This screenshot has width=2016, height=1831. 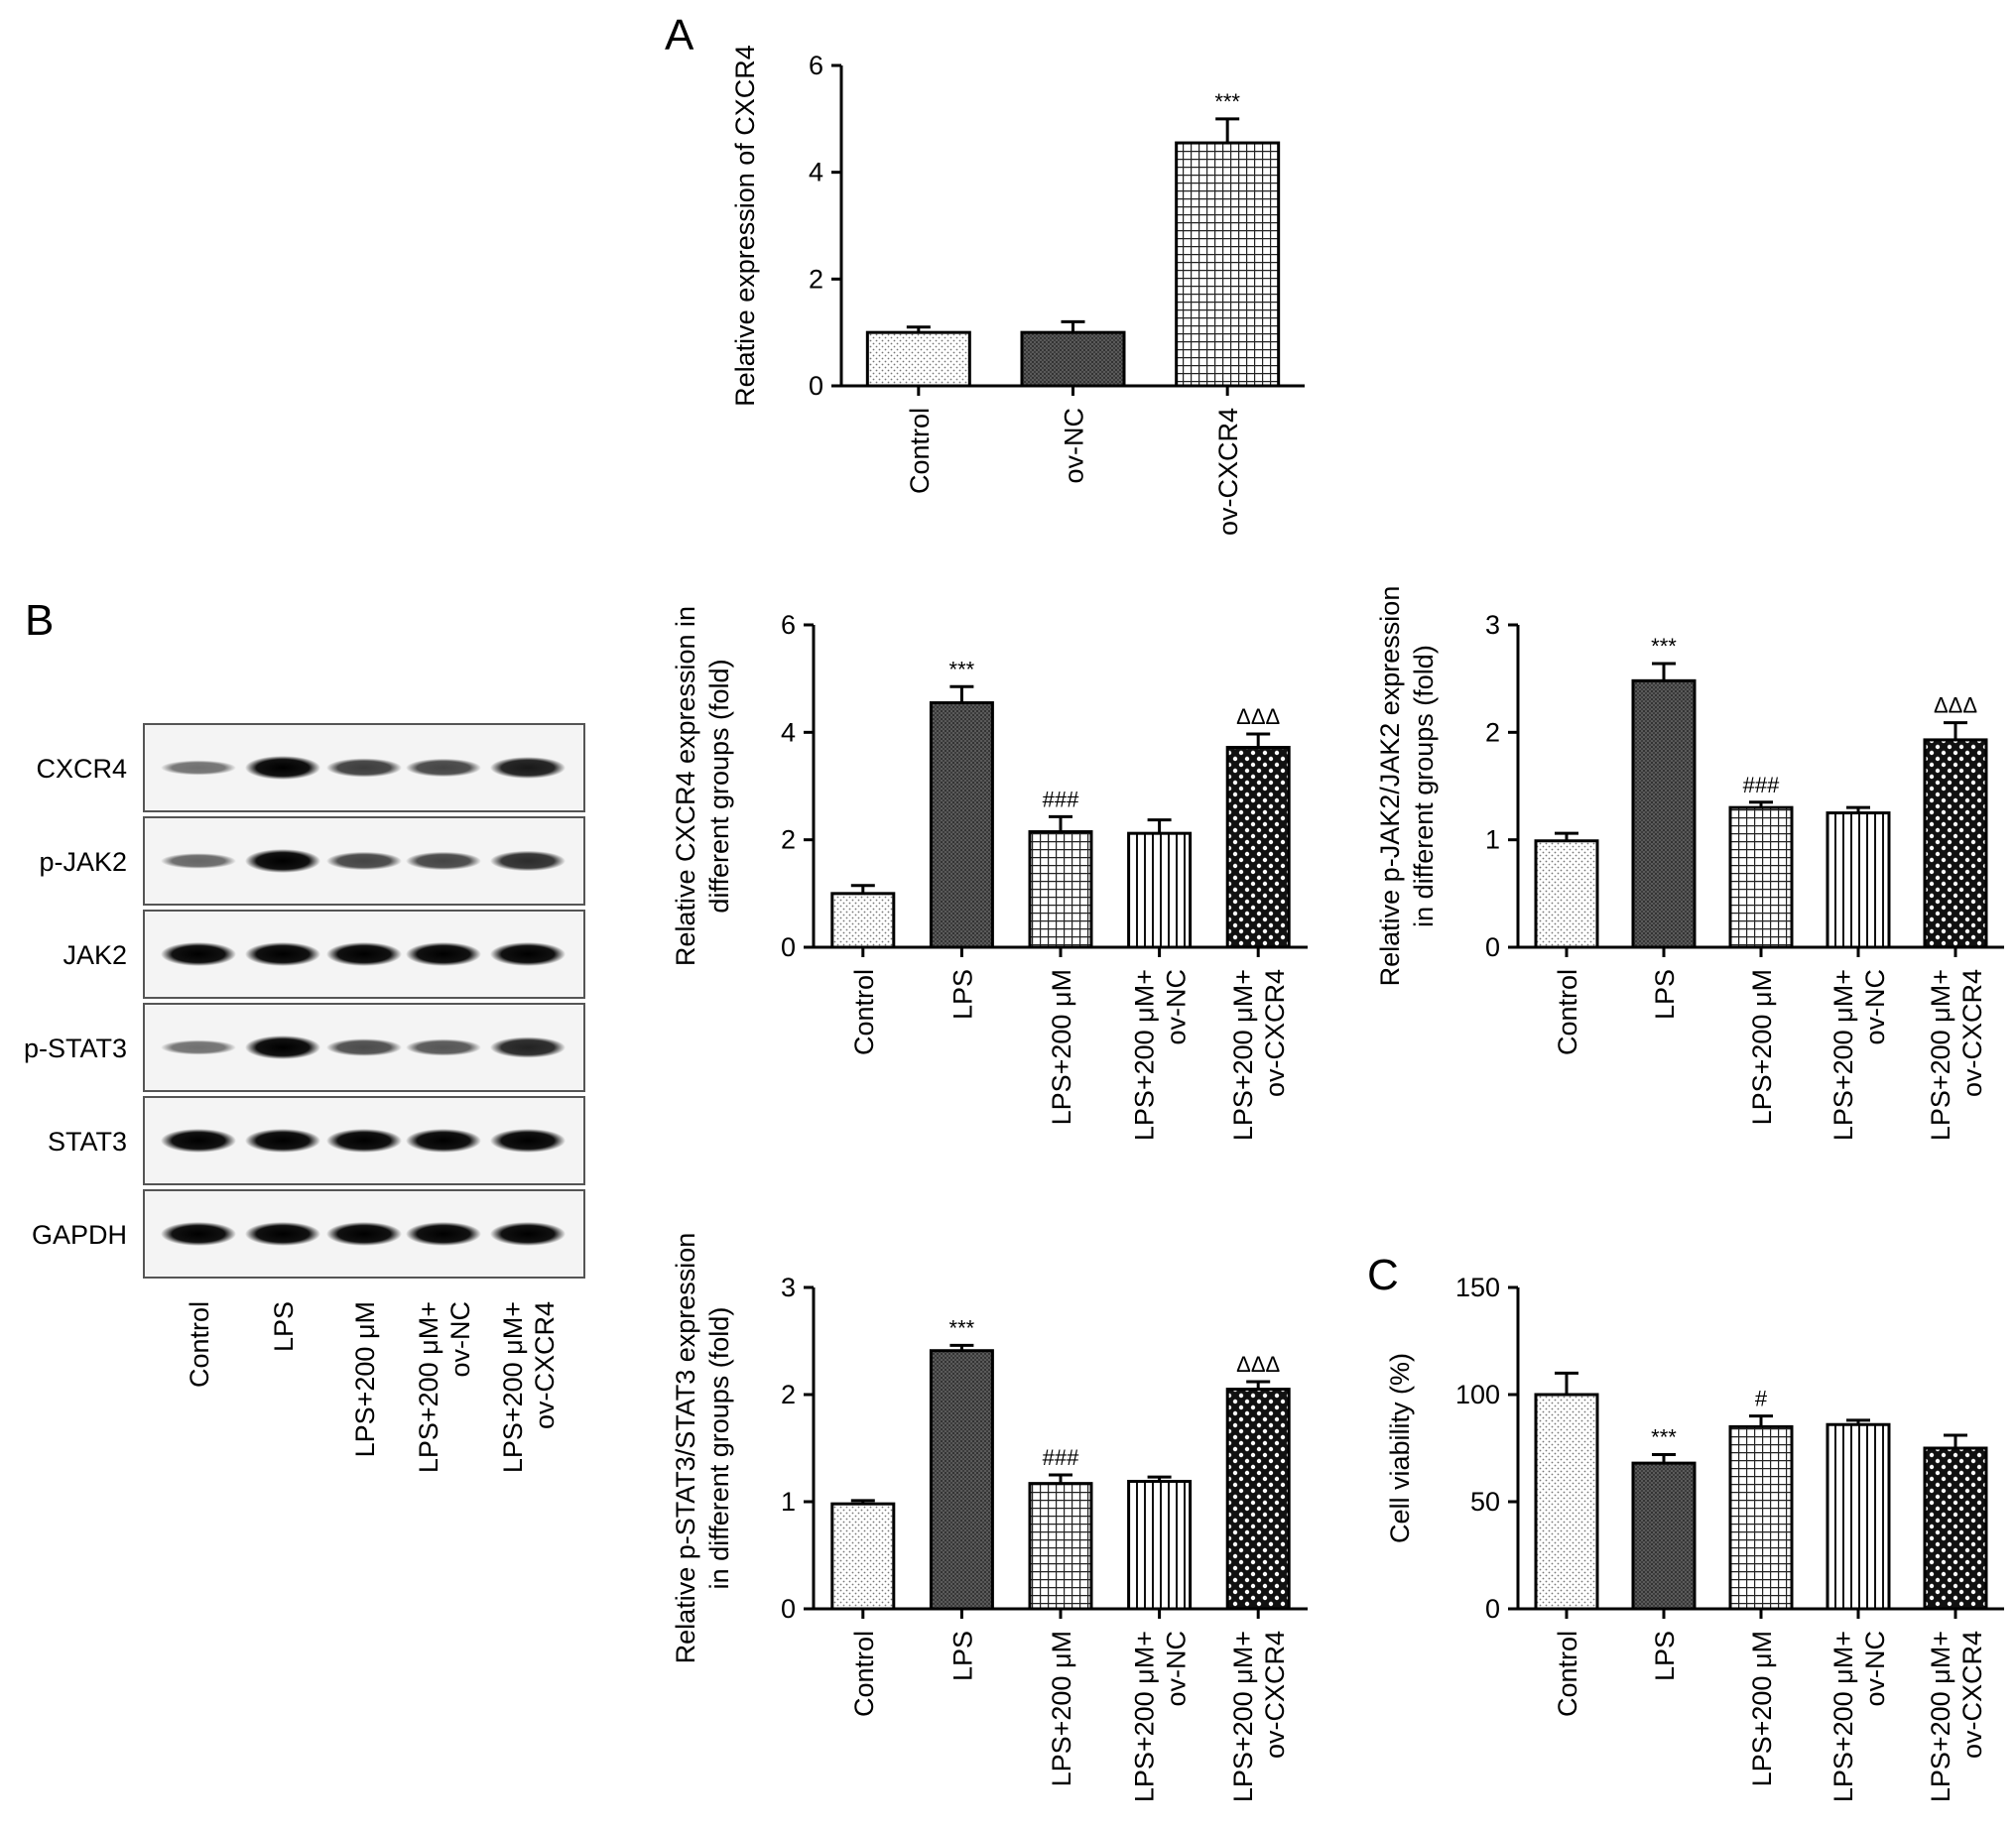 What do you see at coordinates (83, 862) in the screenshot?
I see `blot-label-p-jak2: p-JAK2` at bounding box center [83, 862].